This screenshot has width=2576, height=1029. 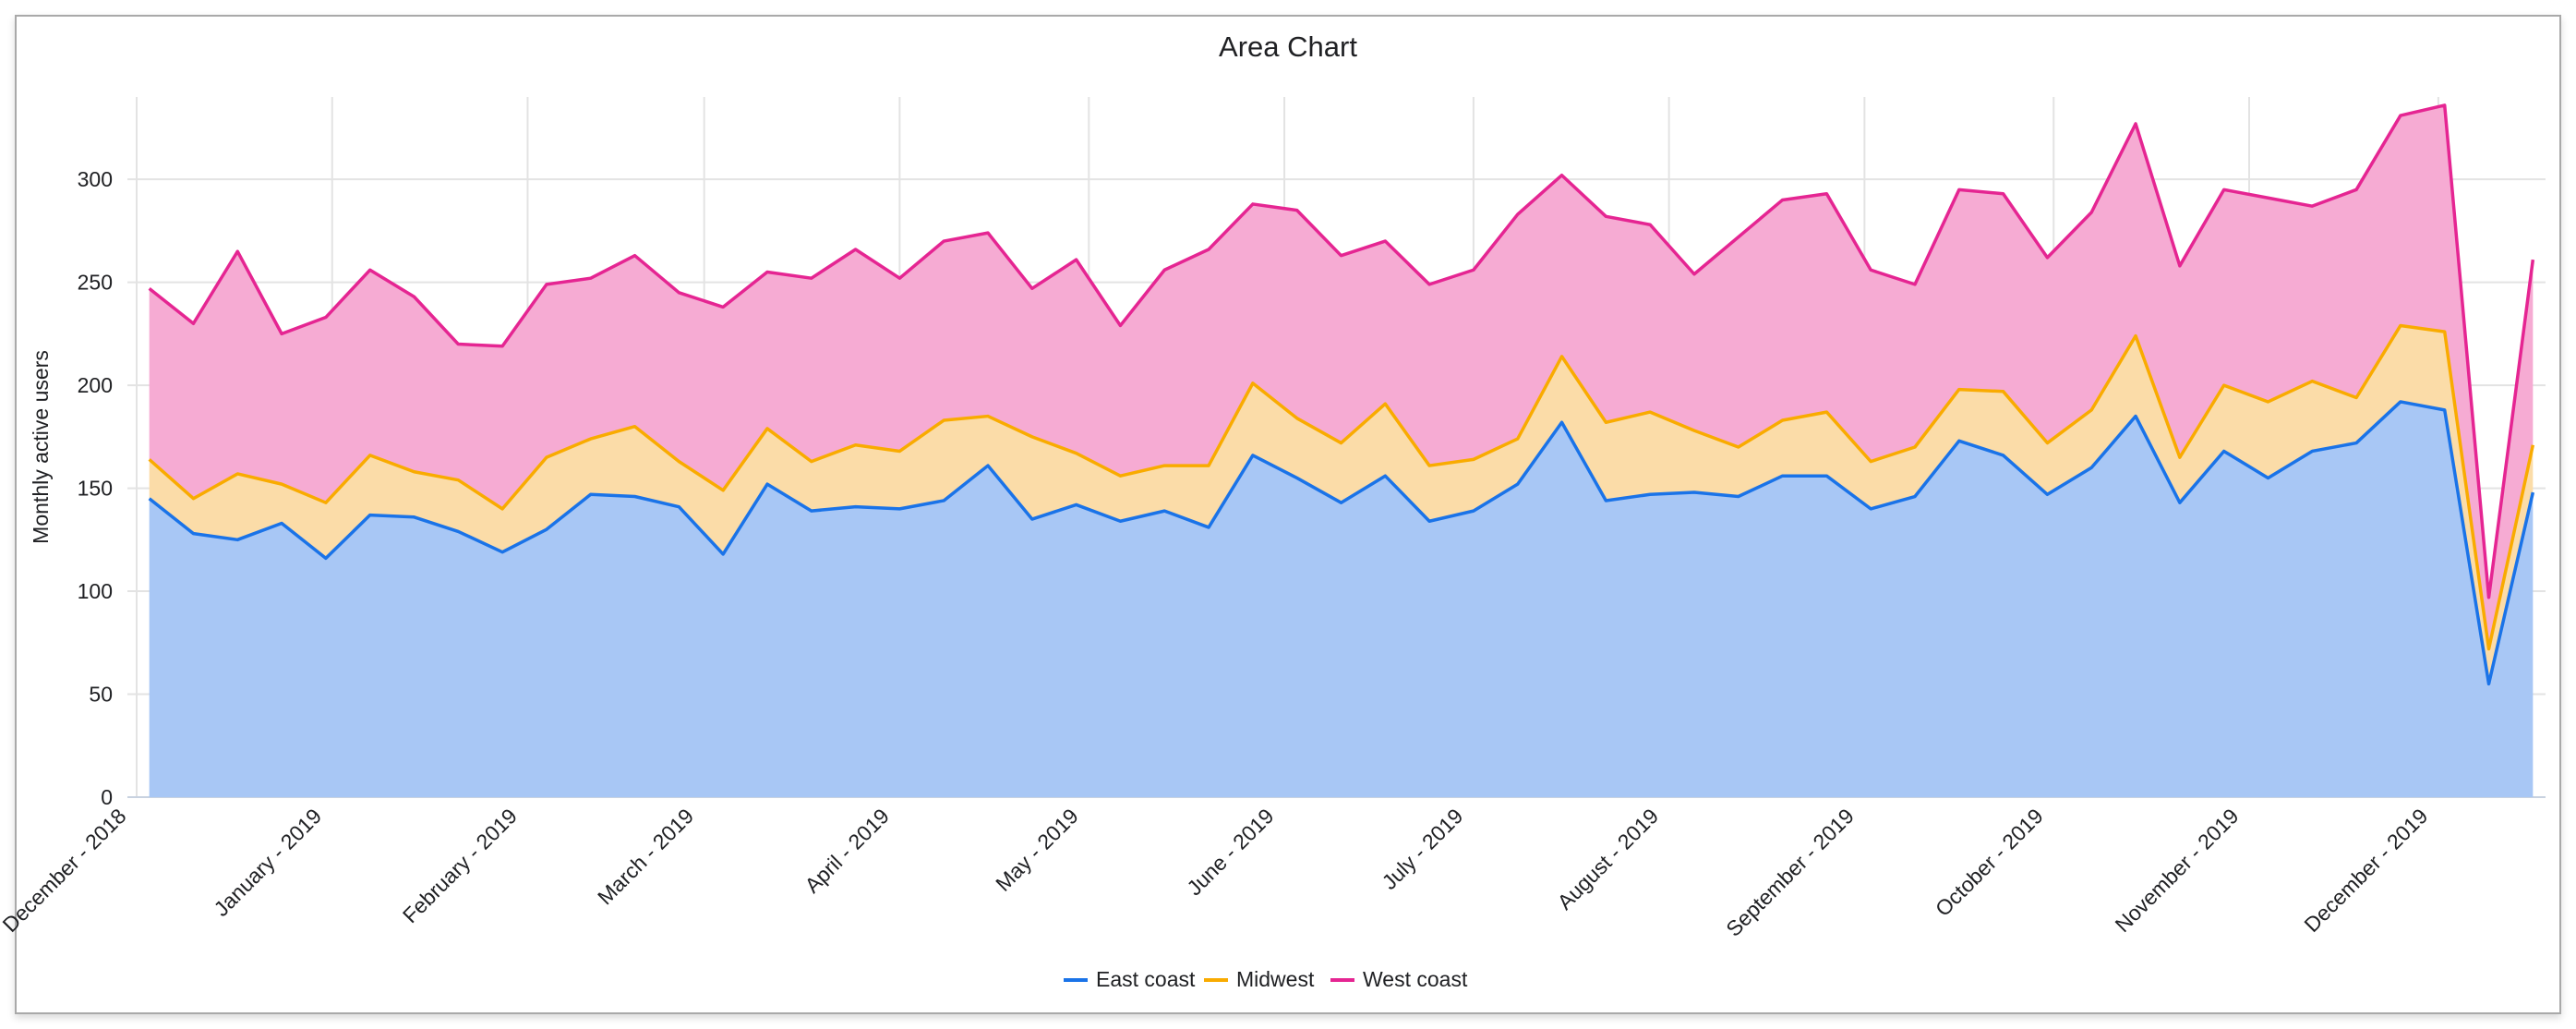 I want to click on x-tick-label: December - 2019, so click(x=2365, y=870).